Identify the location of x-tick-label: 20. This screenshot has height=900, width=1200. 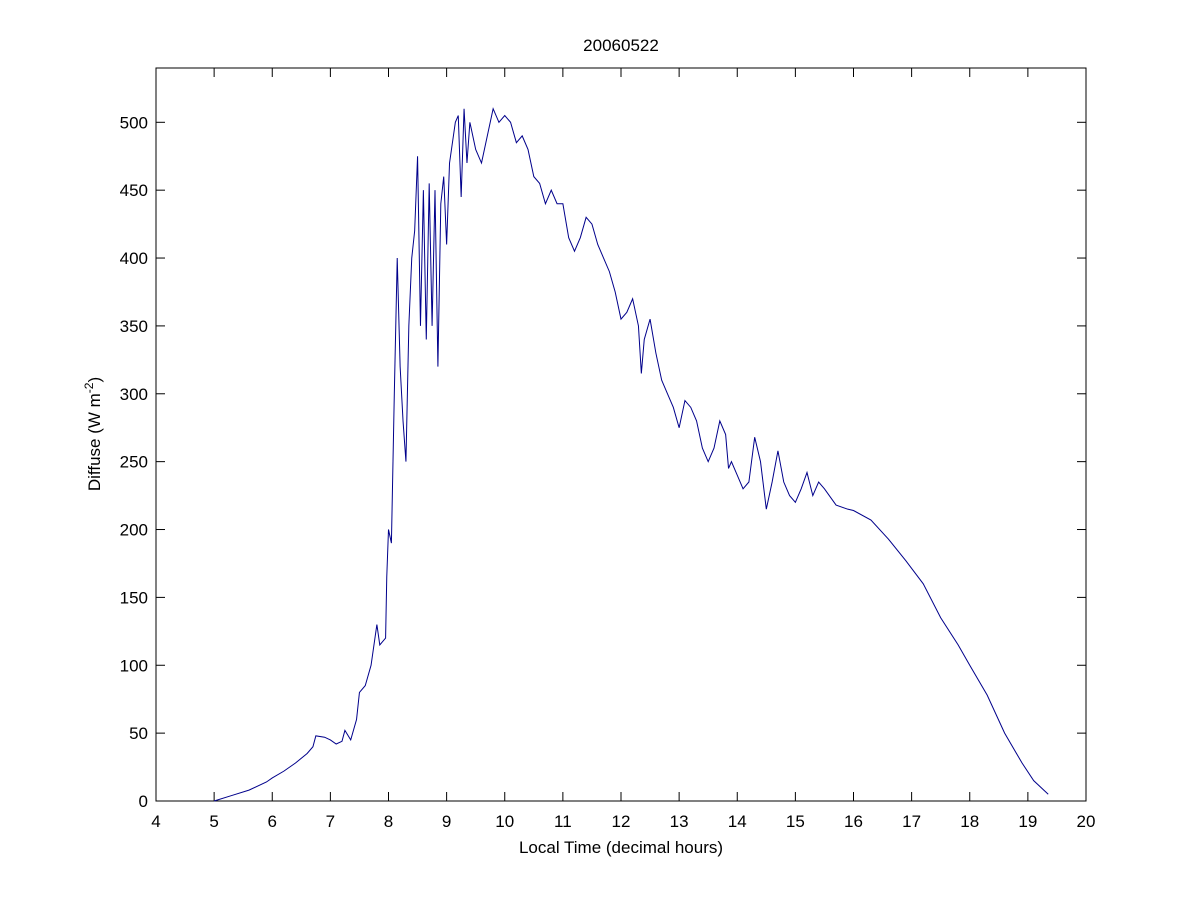
(1086, 821).